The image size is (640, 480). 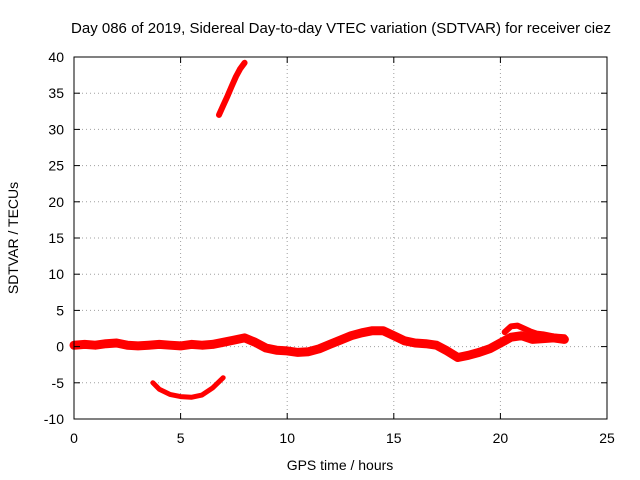 I want to click on x-axis-label: GPS time / hours, so click(x=340, y=465).